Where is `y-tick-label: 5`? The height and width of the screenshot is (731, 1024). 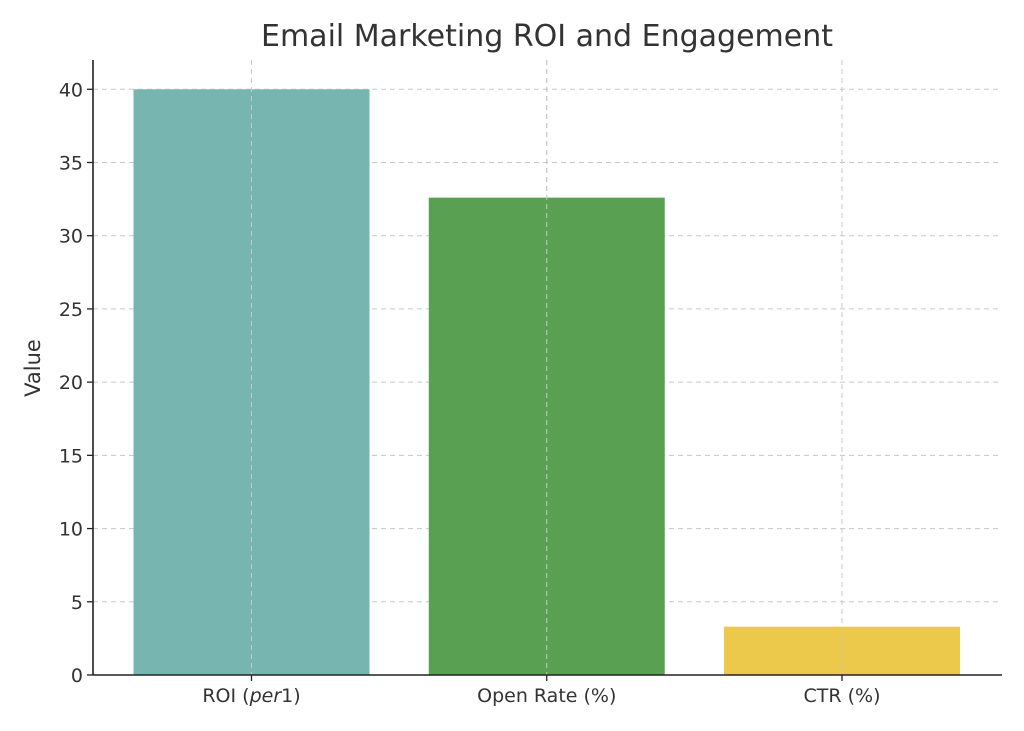 y-tick-label: 5 is located at coordinates (77, 603).